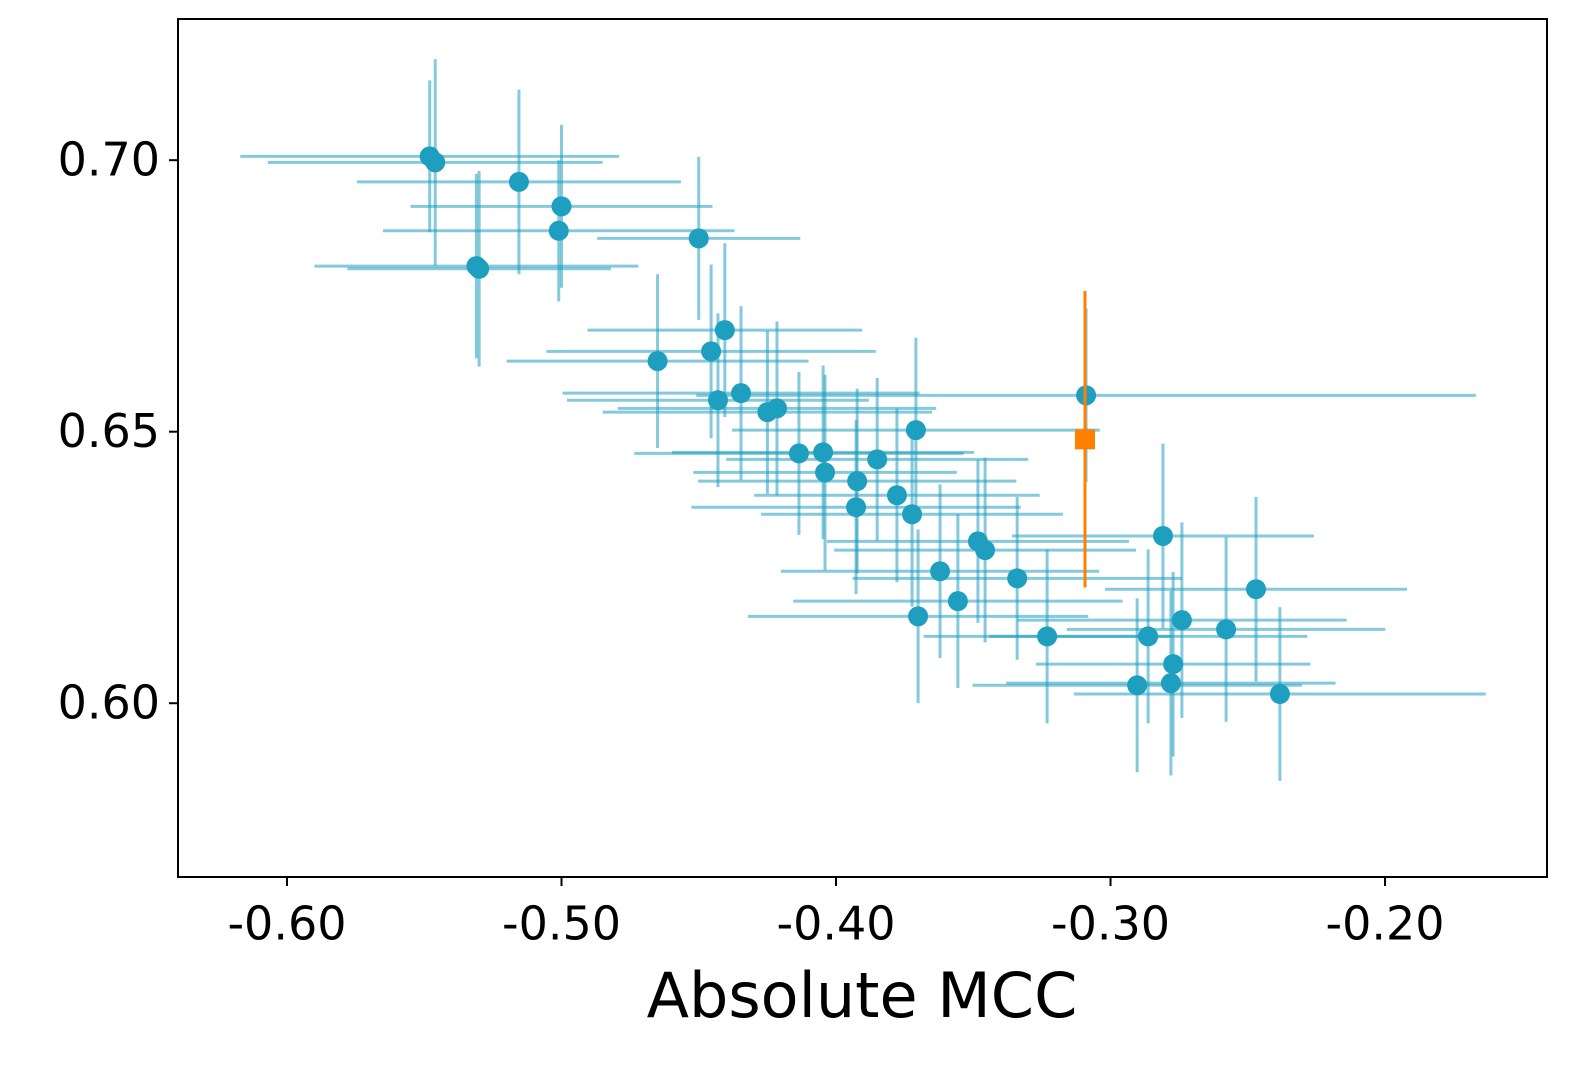 The width and height of the screenshot is (1578, 1070). Describe the element at coordinates (109, 160) in the screenshot. I see `y-tick-label: 0.70` at that location.